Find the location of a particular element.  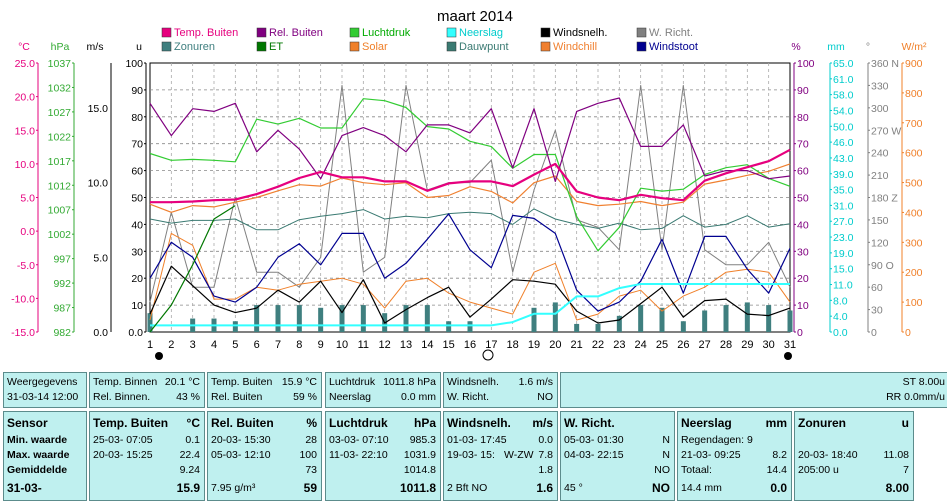

axis-temp-tick: 5.0 is located at coordinates (27, 199).